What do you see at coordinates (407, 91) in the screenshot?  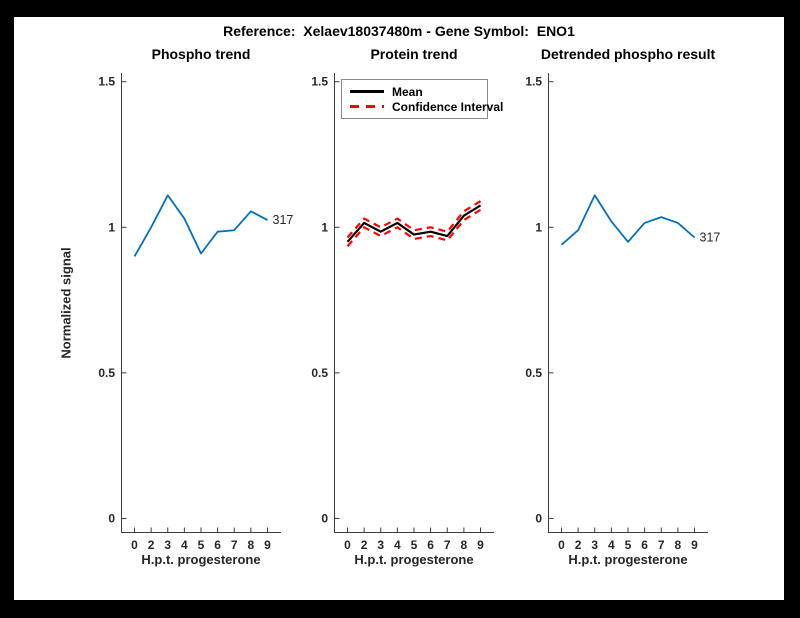 I see `legend-label: Mean` at bounding box center [407, 91].